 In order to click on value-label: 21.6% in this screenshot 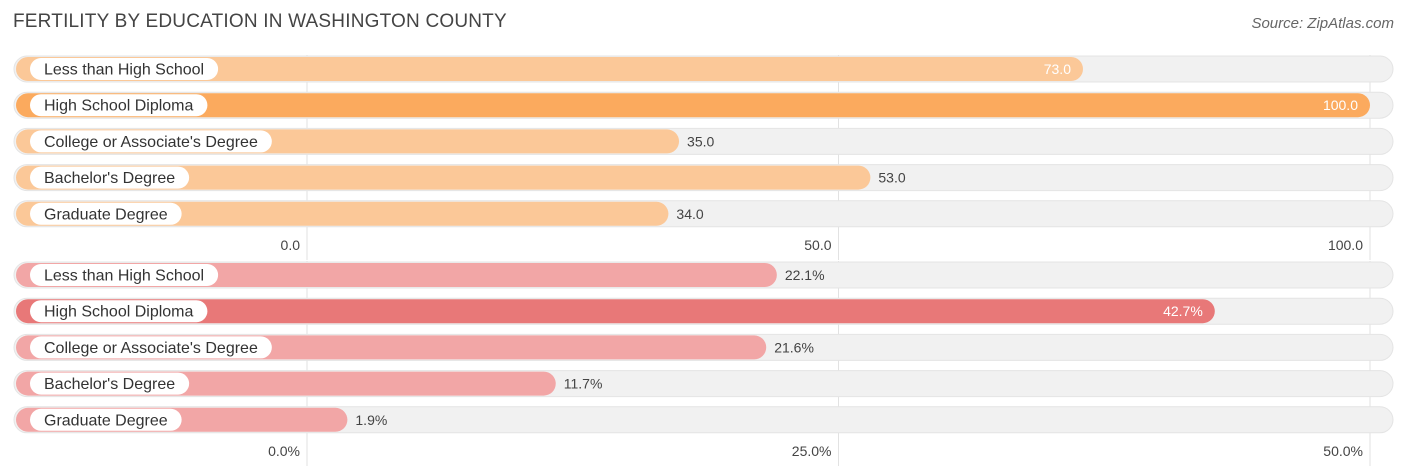, I will do `click(794, 347)`.